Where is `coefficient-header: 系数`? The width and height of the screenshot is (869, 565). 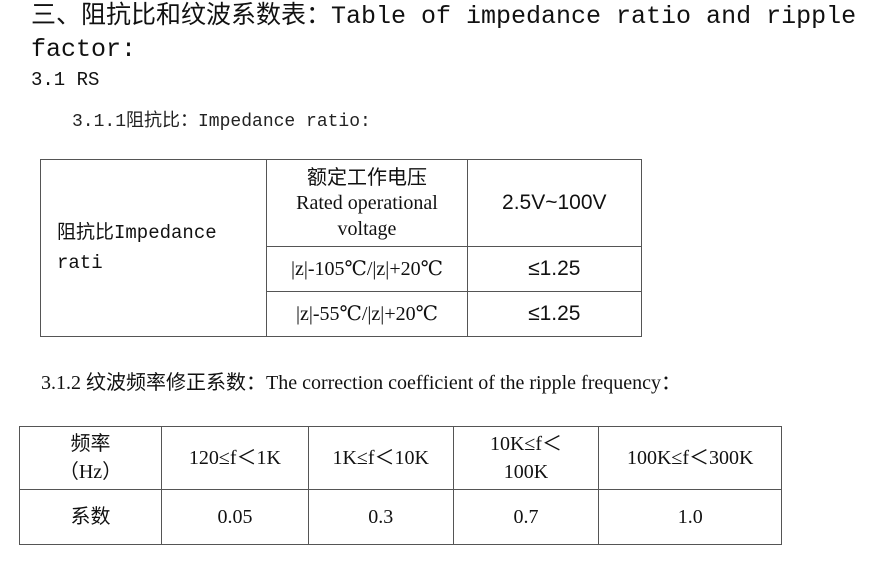 coefficient-header: 系数 is located at coordinates (90, 517).